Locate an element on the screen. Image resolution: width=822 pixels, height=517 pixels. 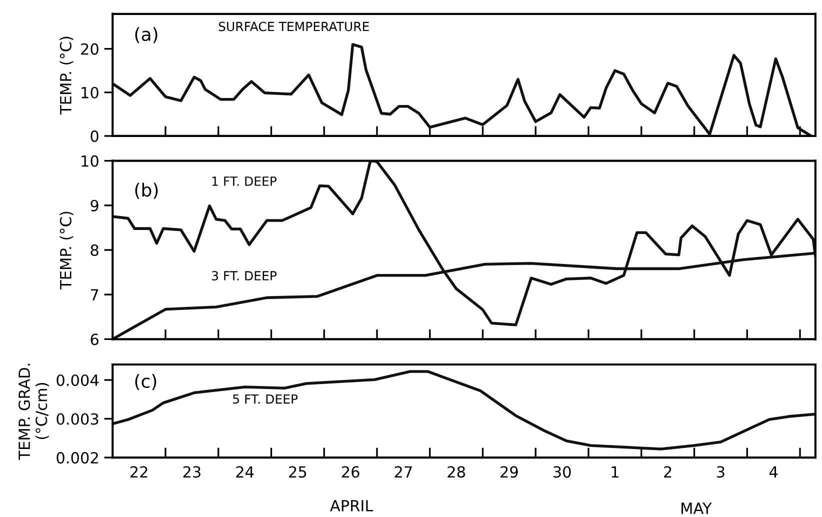
x-tick-label: 29 is located at coordinates (509, 472).